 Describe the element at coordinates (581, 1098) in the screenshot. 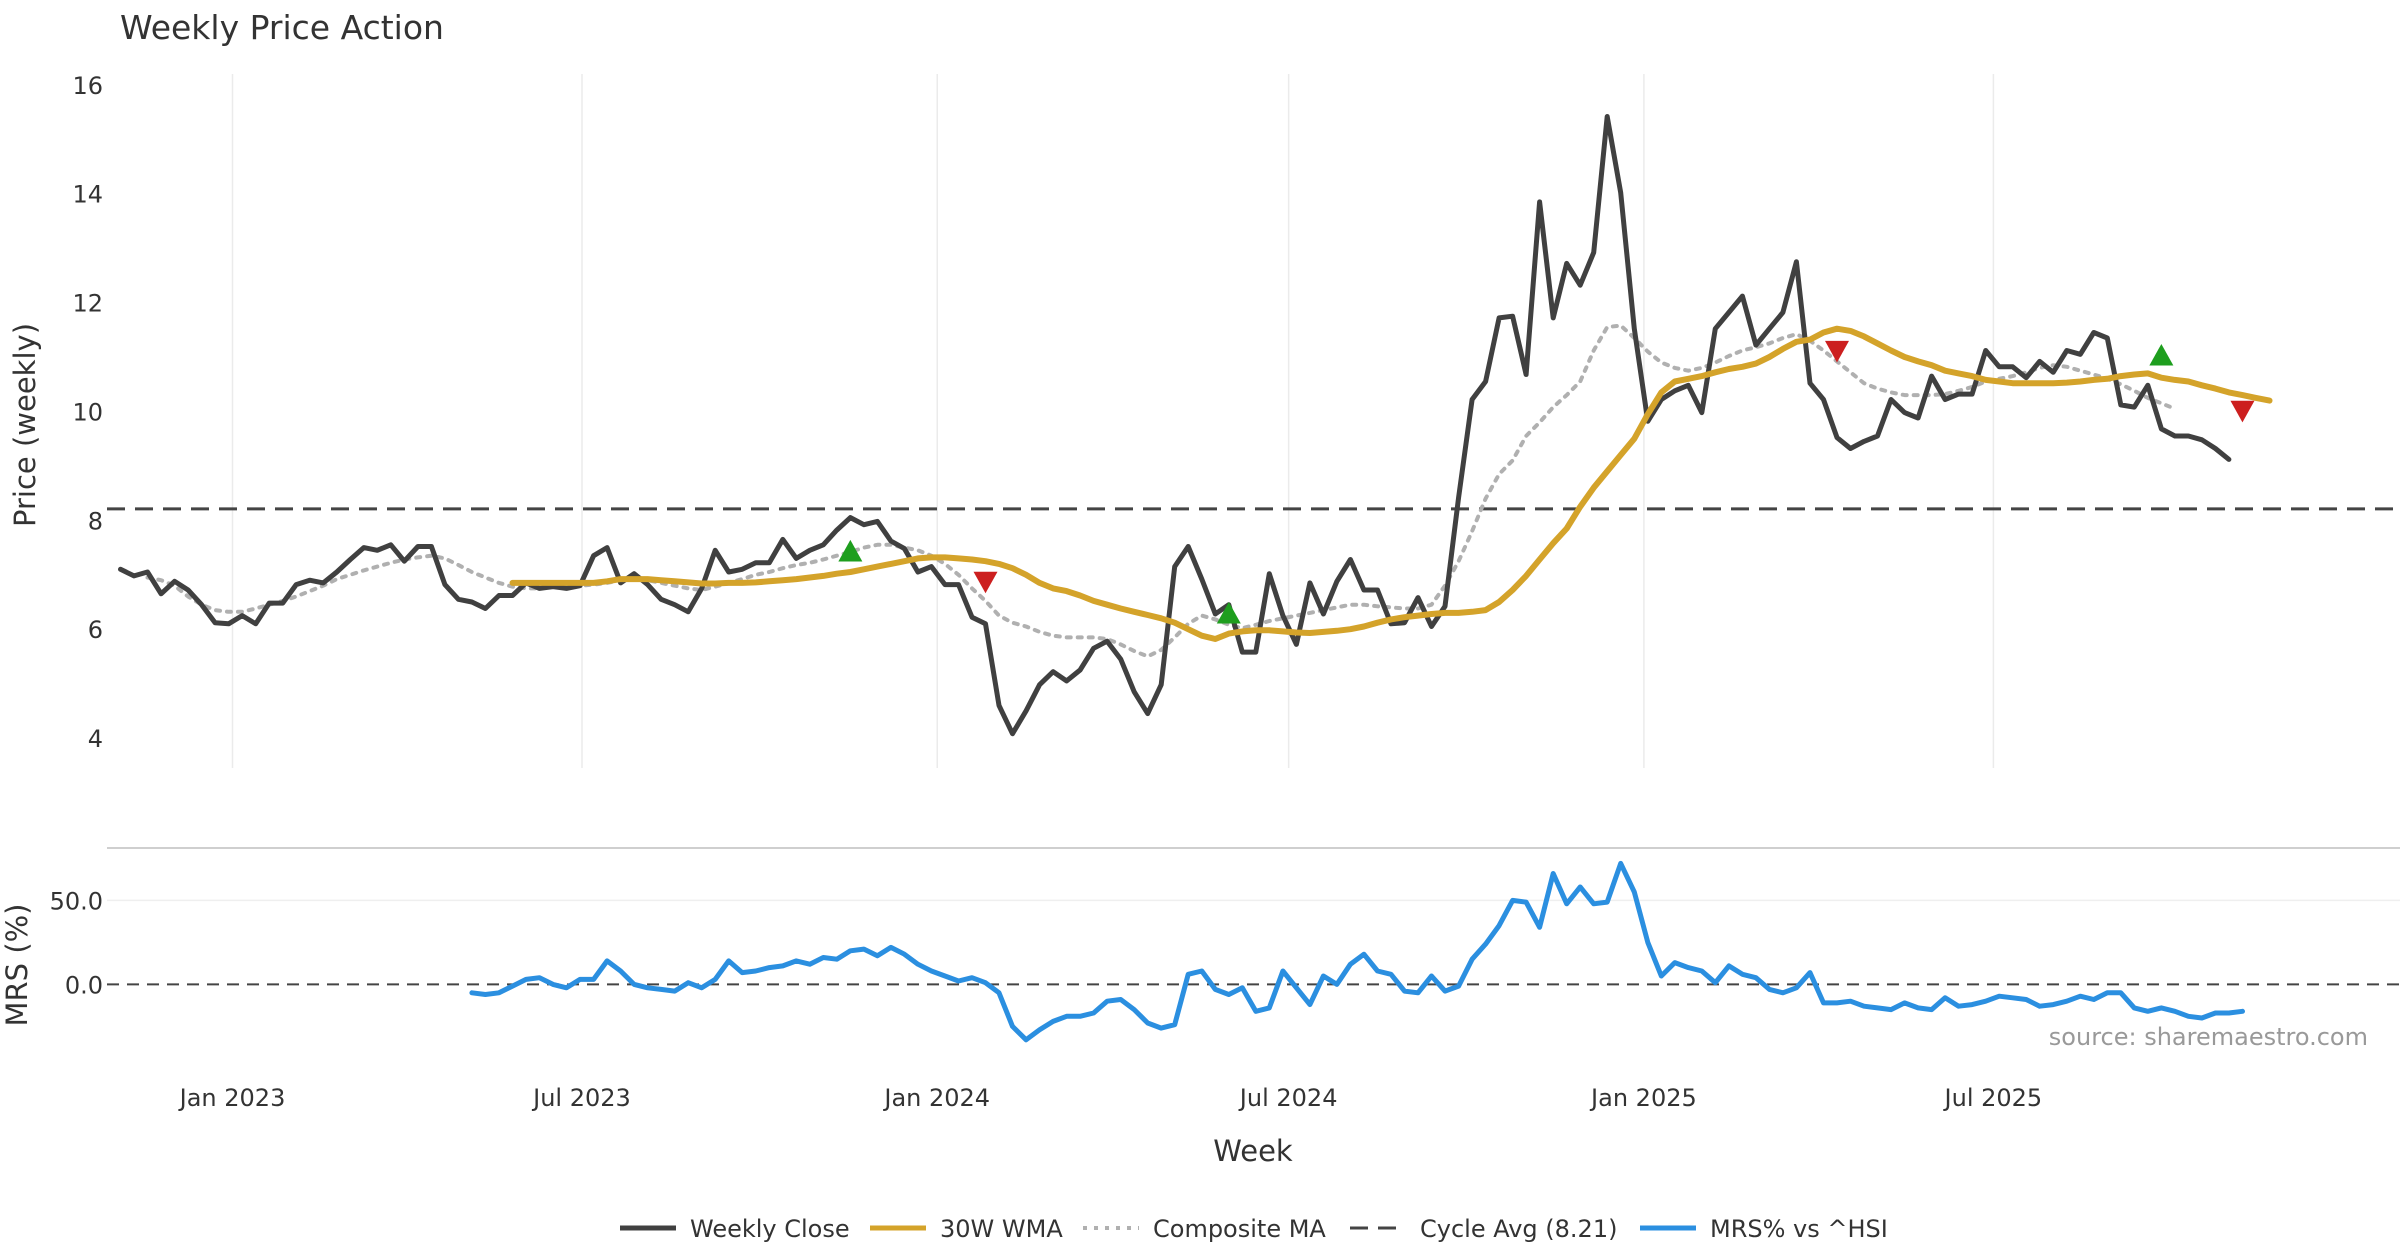

I see `x-tick-label: Jul 2023` at that location.